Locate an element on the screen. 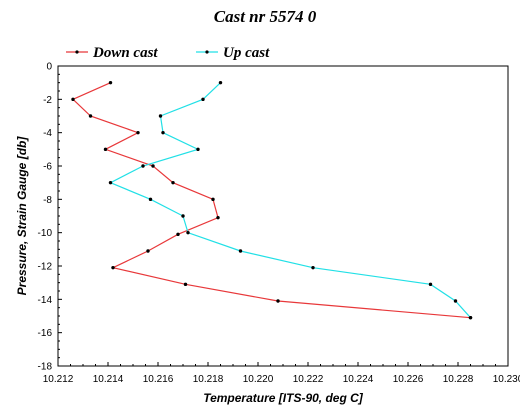 This screenshot has width=520, height=420. legend-label-down-cast: Down cast is located at coordinates (125, 53).